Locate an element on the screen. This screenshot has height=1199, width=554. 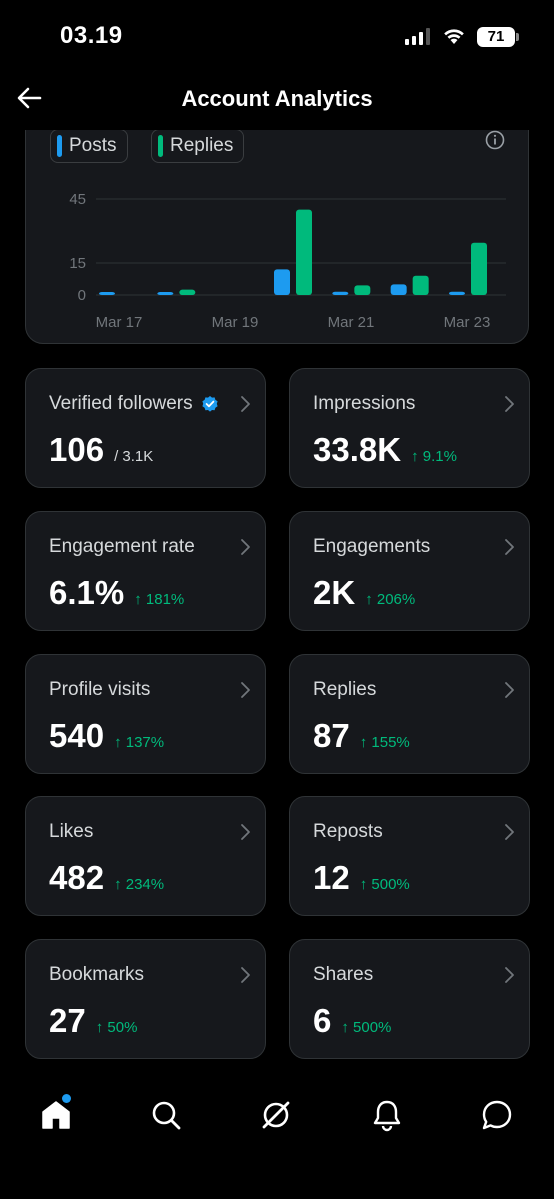
stat-card: Engagement rate 6.1% ↑ 181% is located at coordinates (145, 571).